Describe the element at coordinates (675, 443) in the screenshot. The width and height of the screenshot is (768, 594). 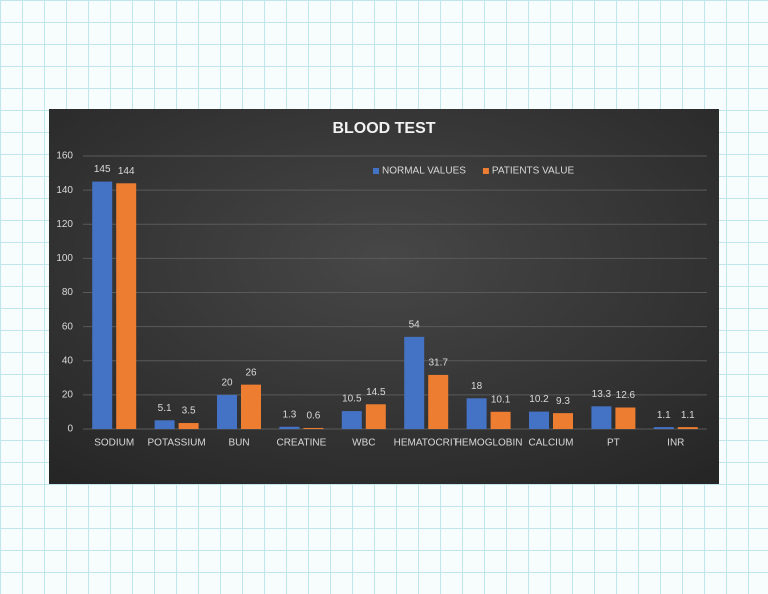
I see `x-tick-label: INR` at that location.